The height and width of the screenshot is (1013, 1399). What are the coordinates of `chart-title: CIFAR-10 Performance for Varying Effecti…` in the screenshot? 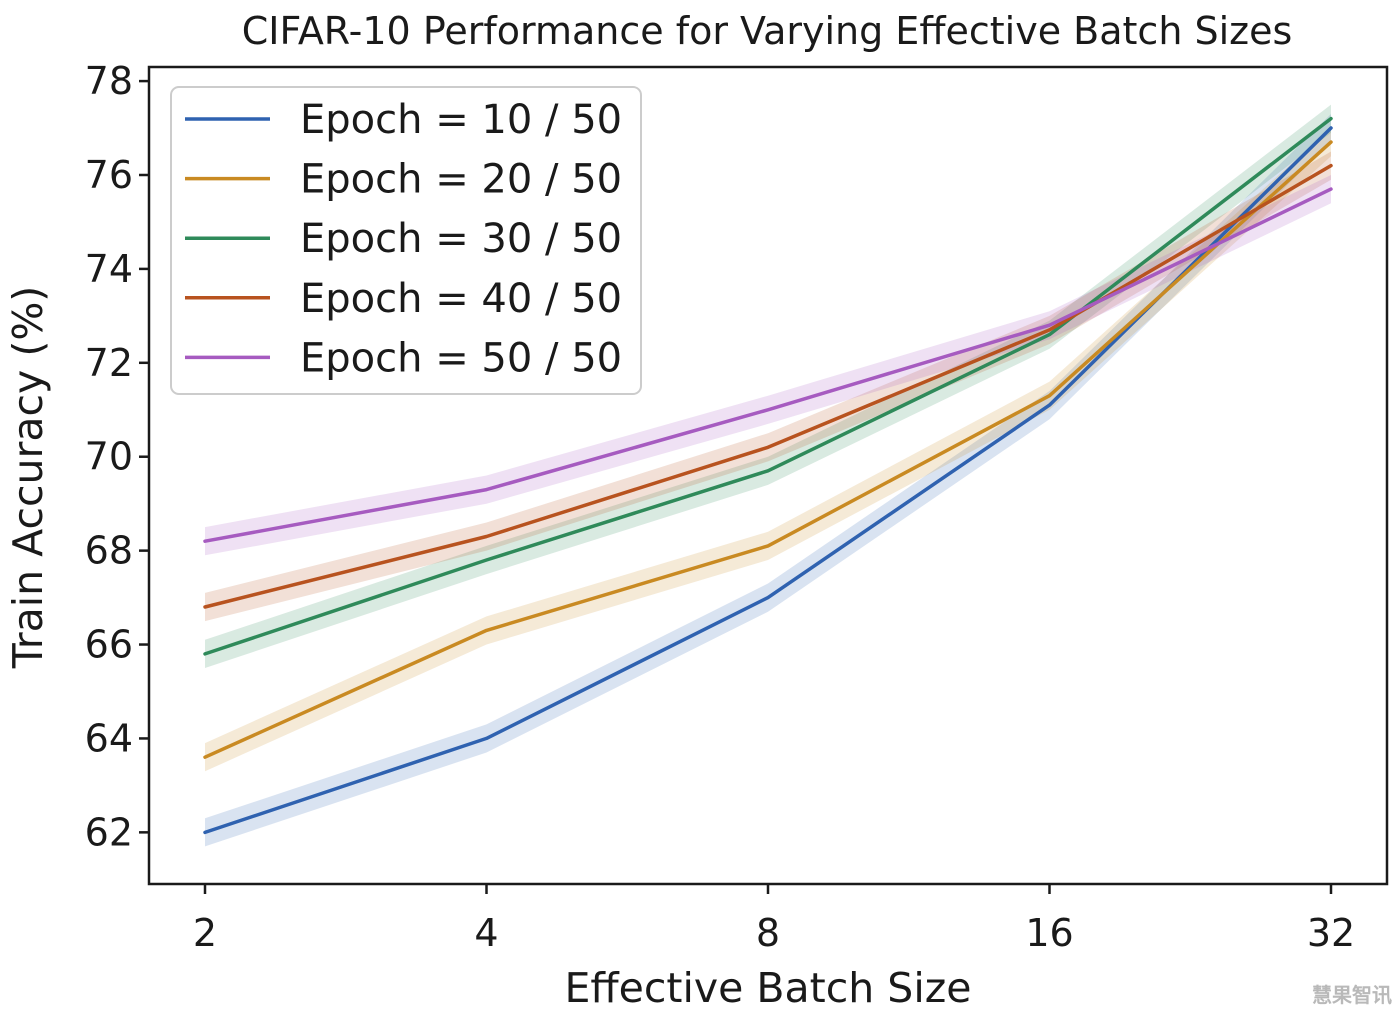 It's located at (767, 31).